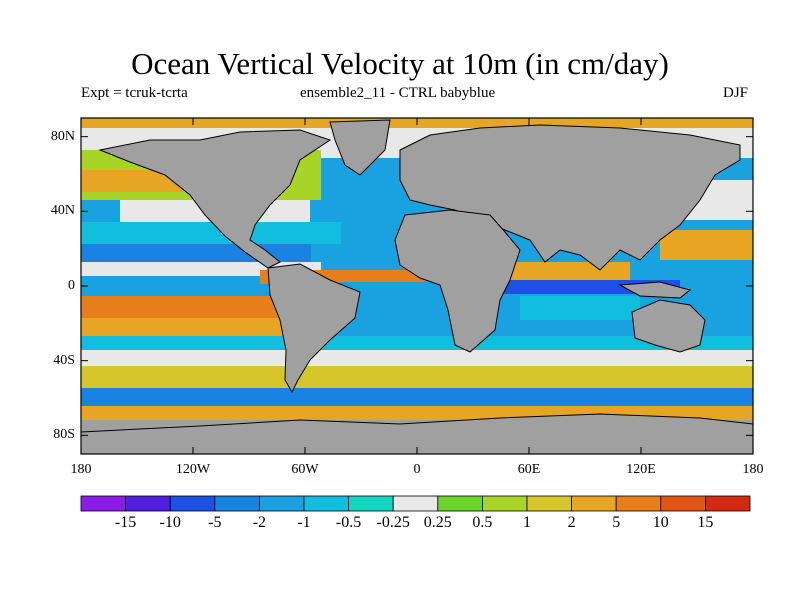 This screenshot has height=600, width=800. I want to click on colorbar-label: 2, so click(571, 522).